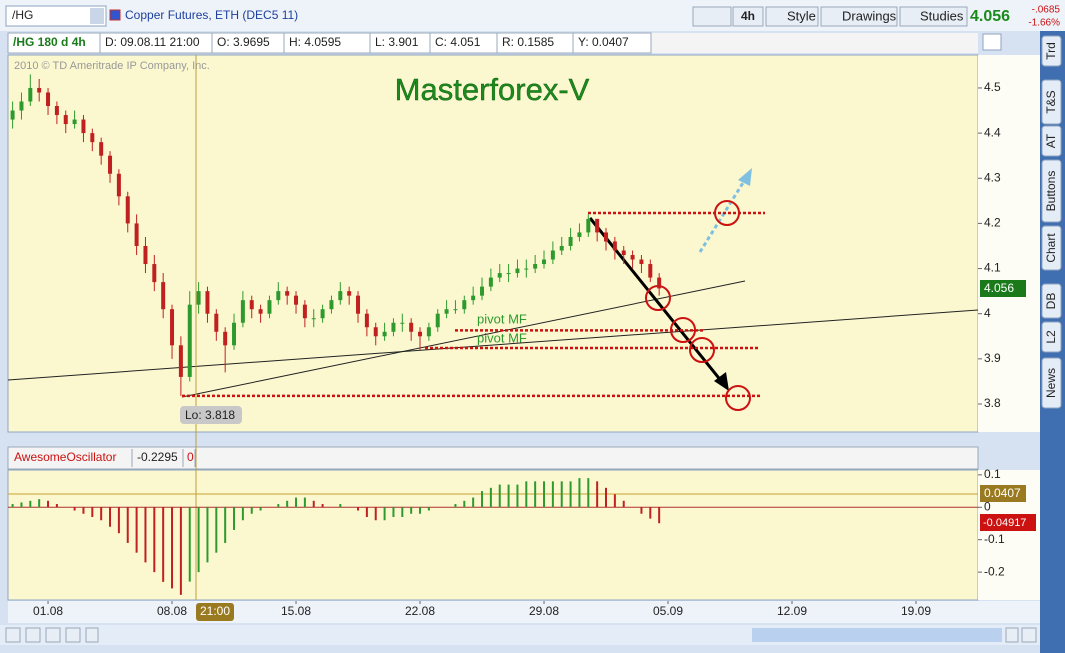 This screenshot has width=1065, height=653. What do you see at coordinates (992, 42) in the screenshot?
I see `chart-settings` at bounding box center [992, 42].